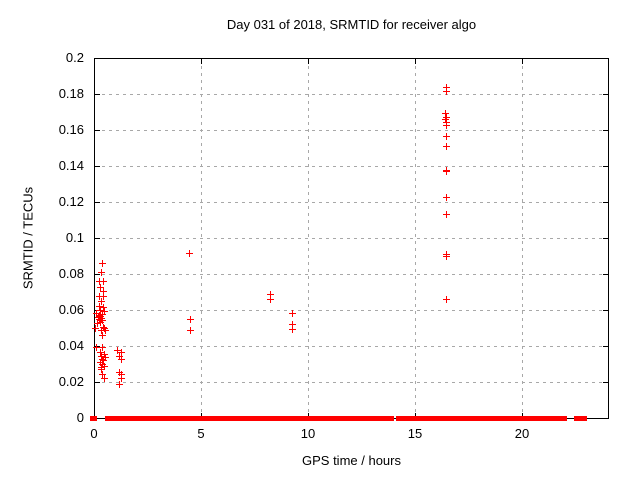 Image resolution: width=640 pixels, height=480 pixels. What do you see at coordinates (71, 345) in the screenshot?
I see `y-tick-label: 0.04` at bounding box center [71, 345].